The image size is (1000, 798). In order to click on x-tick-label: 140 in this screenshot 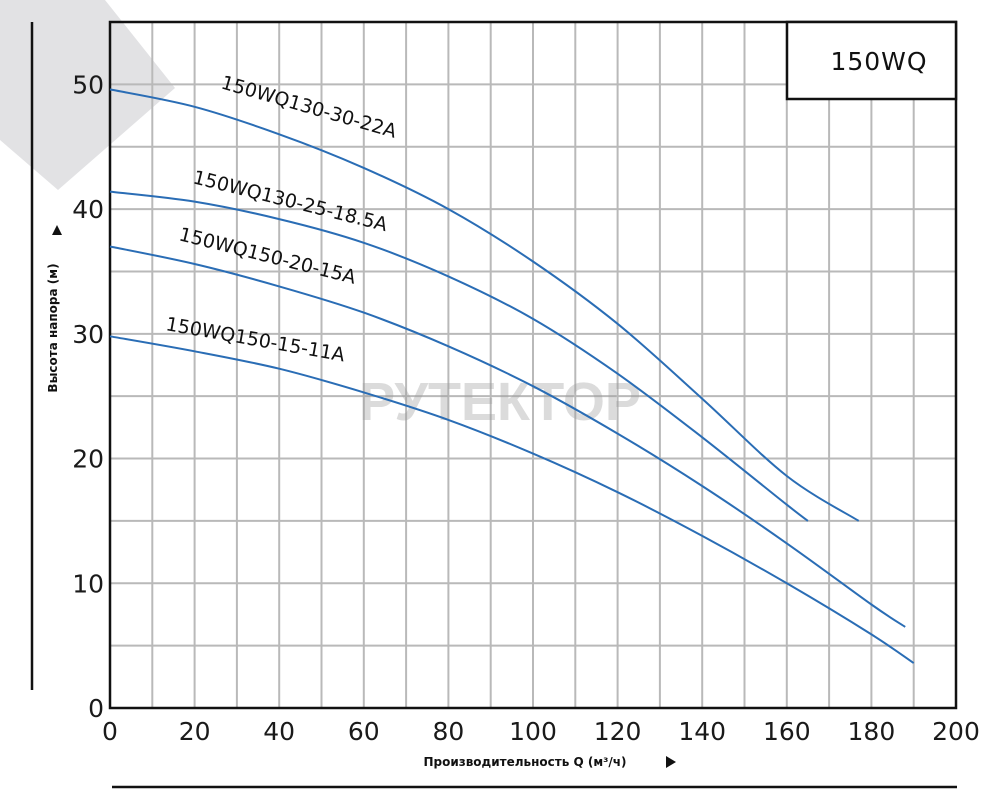, I will do `click(702, 731)`.